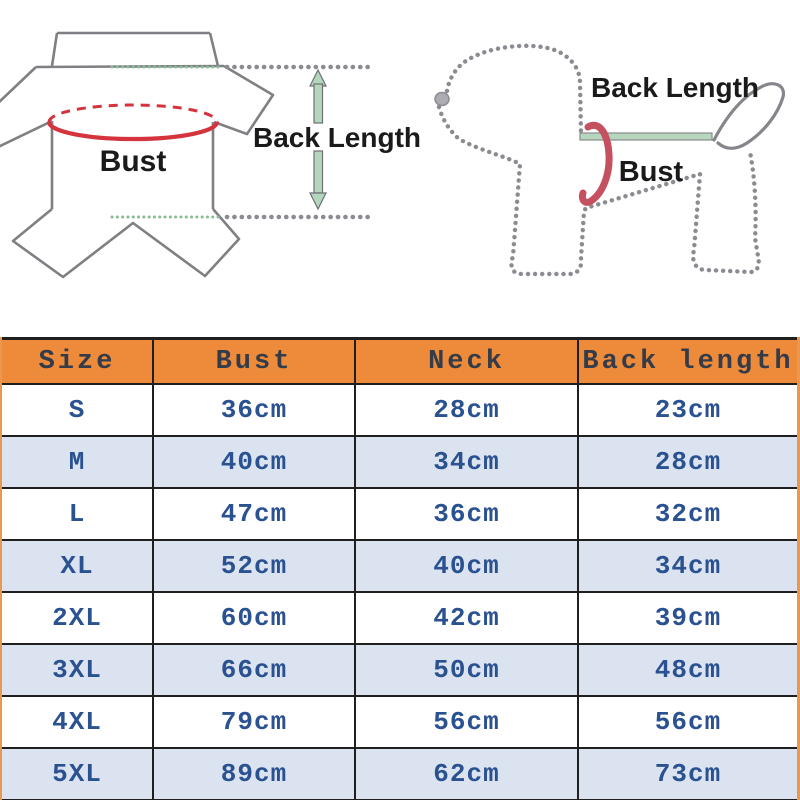 Image resolution: width=800 pixels, height=800 pixels. I want to click on neck-cell: 50cm, so click(466, 670).